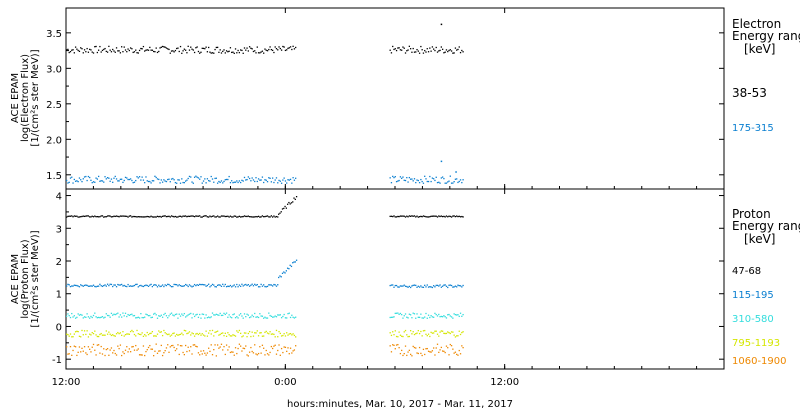  Describe the element at coordinates (15, 98) in the screenshot. I see `electron-ylabel-line1: ACE EPAM` at that location.